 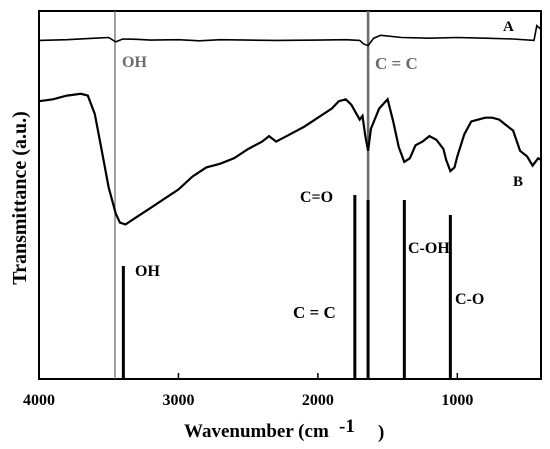 I want to click on annotation-c-oh: C-OH, so click(x=429, y=248).